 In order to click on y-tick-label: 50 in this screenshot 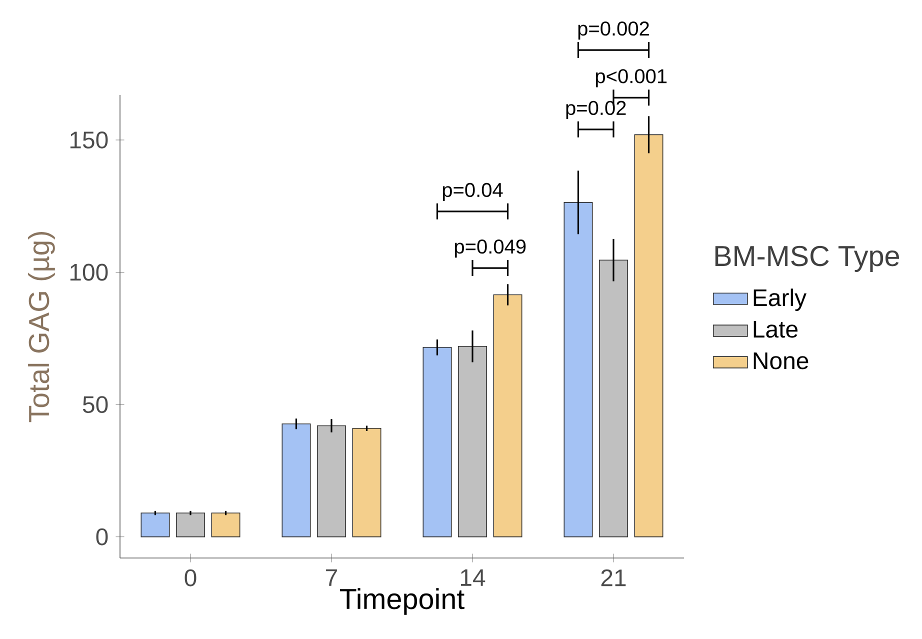, I will do `click(95, 405)`.